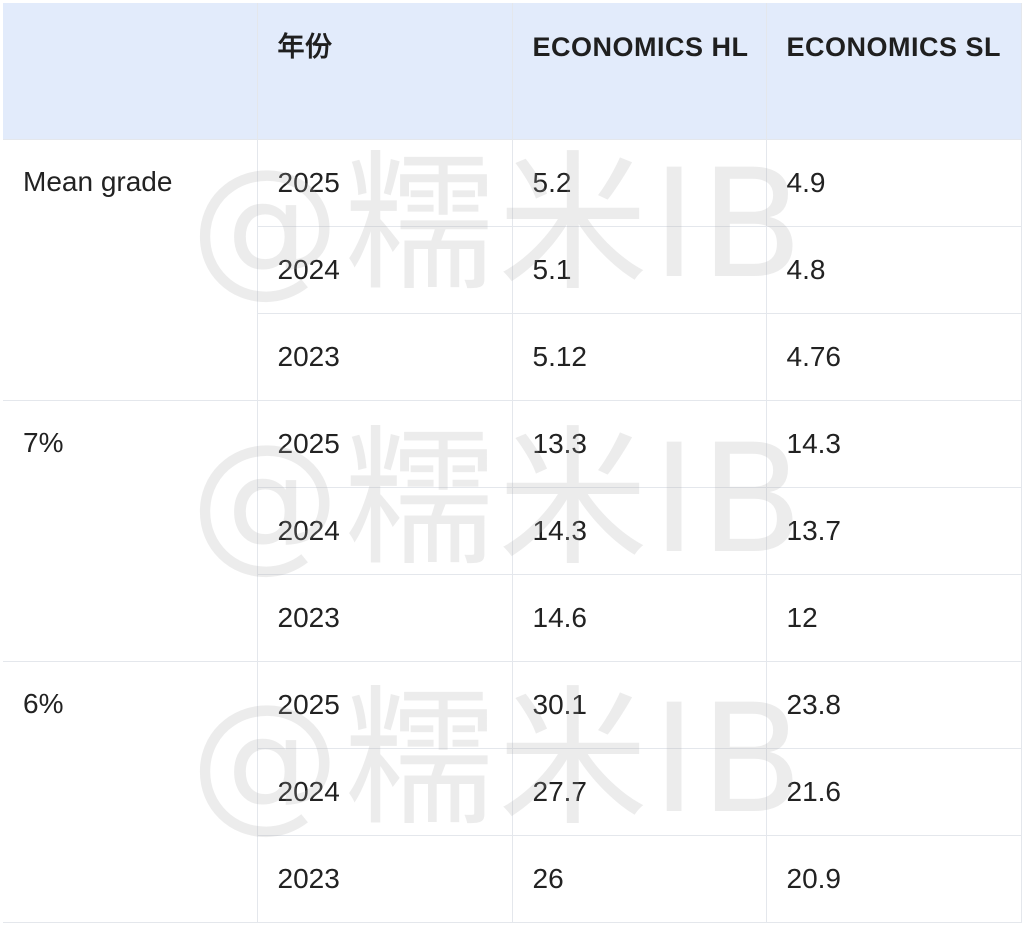 The width and height of the screenshot is (1024, 927). Describe the element at coordinates (893, 71) in the screenshot. I see `header-economics-sl: ECONOMICS SL` at that location.